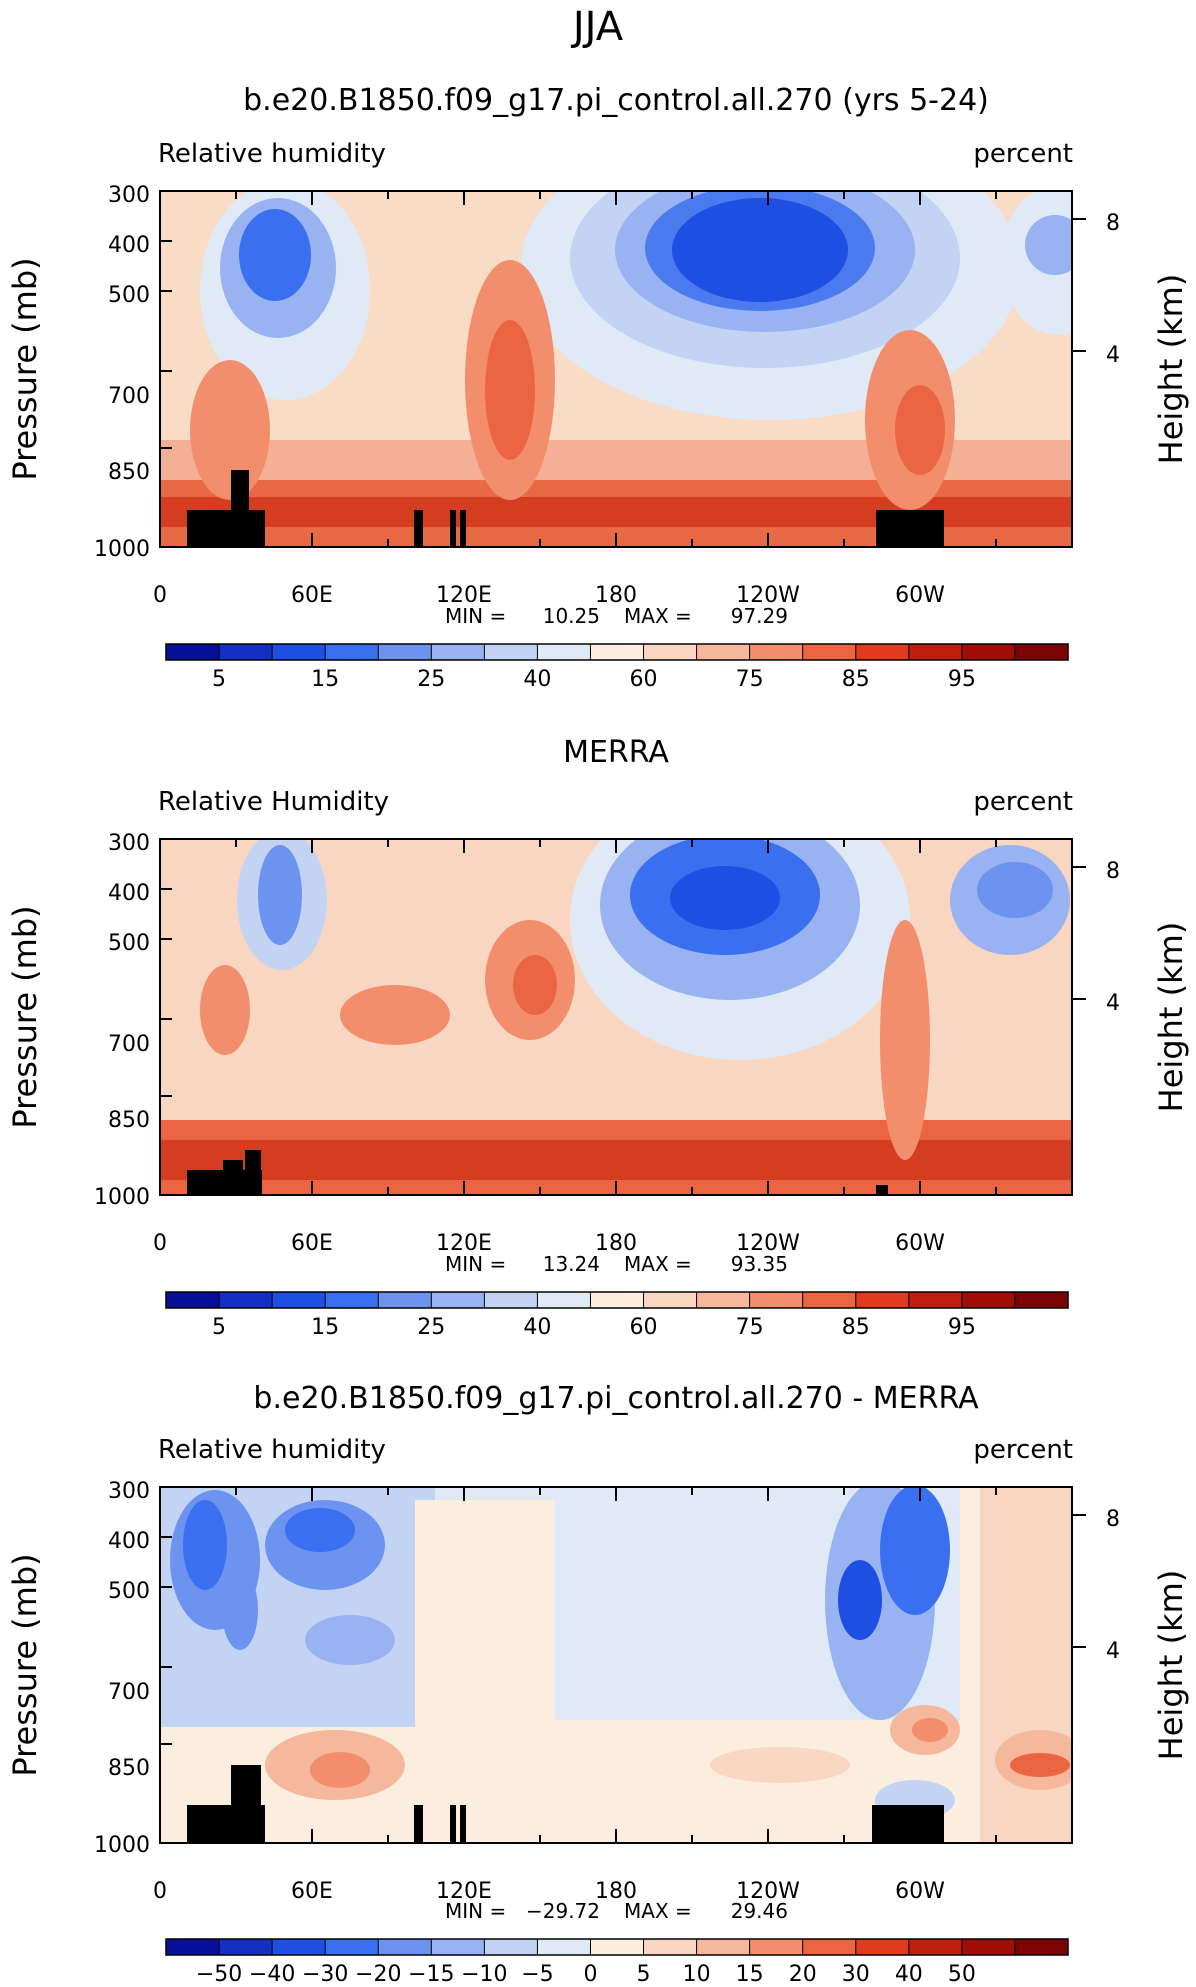 This screenshot has height=1987, width=1196. Describe the element at coordinates (759, 1911) in the screenshot. I see `max-value: 29.46` at that location.